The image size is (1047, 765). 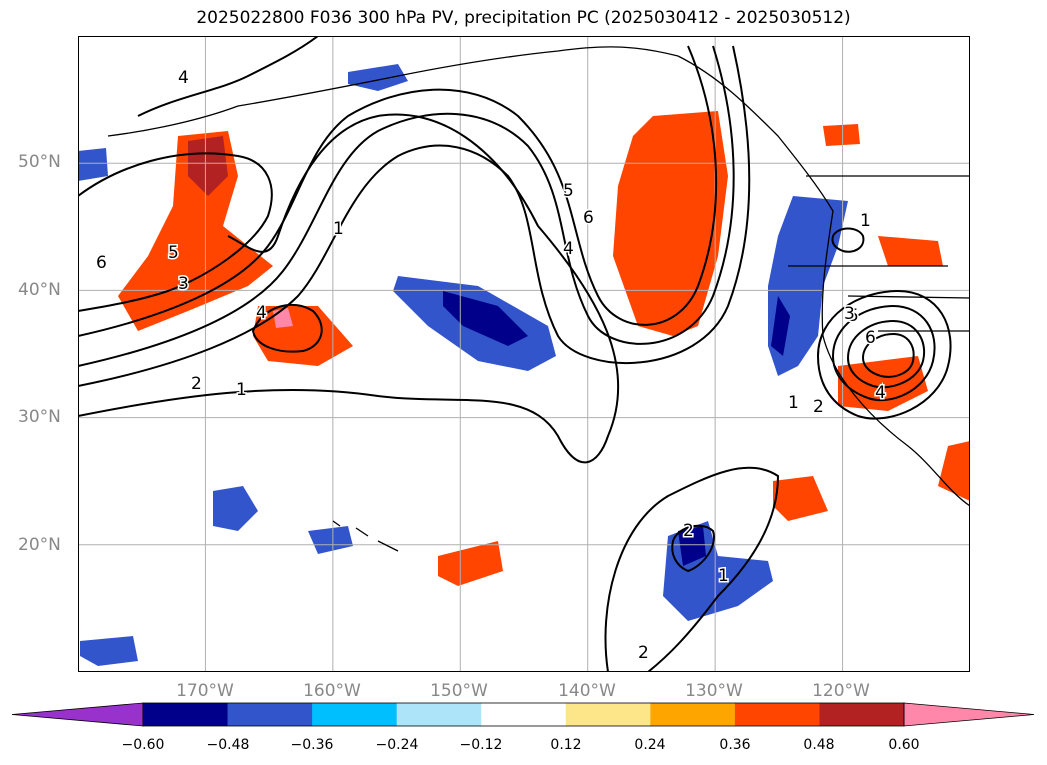 What do you see at coordinates (910, 251) in the screenshot?
I see `precip-orange-inland` at bounding box center [910, 251].